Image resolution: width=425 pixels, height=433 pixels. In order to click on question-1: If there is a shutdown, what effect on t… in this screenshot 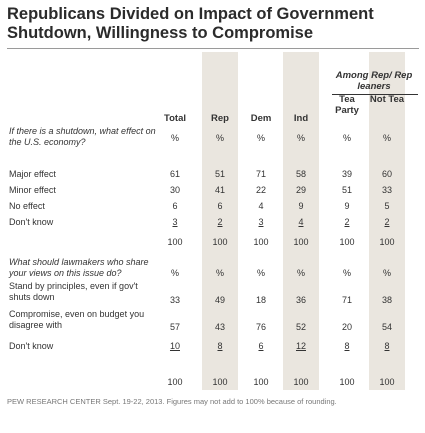, I will do `click(82, 136)`.